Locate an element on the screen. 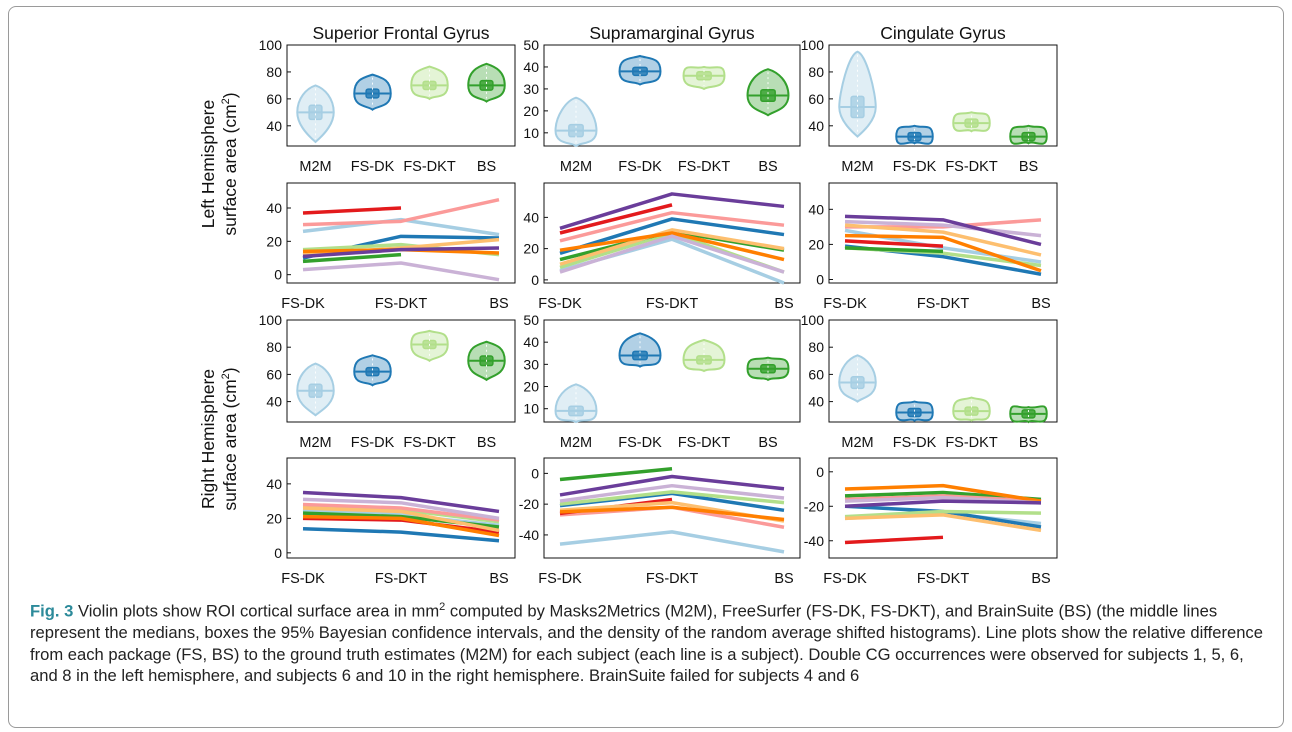 Image resolution: width=1292 pixels, height=732 pixels. panel-lh-cg-violin: 40 60 80 100 M2M FS-DK FS-DKT BS is located at coordinates (929, 106).